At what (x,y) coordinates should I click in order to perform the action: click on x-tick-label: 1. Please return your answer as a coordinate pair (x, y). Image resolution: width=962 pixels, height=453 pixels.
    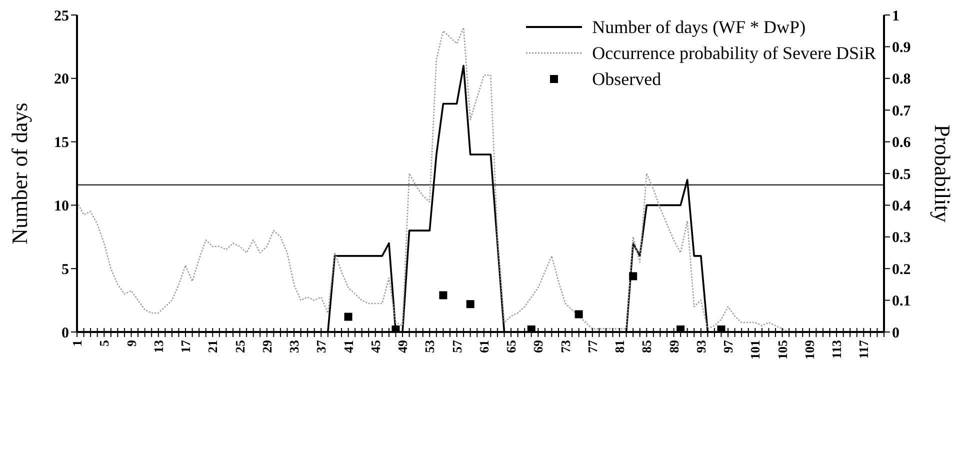
    Looking at the image, I should click on (77, 343).